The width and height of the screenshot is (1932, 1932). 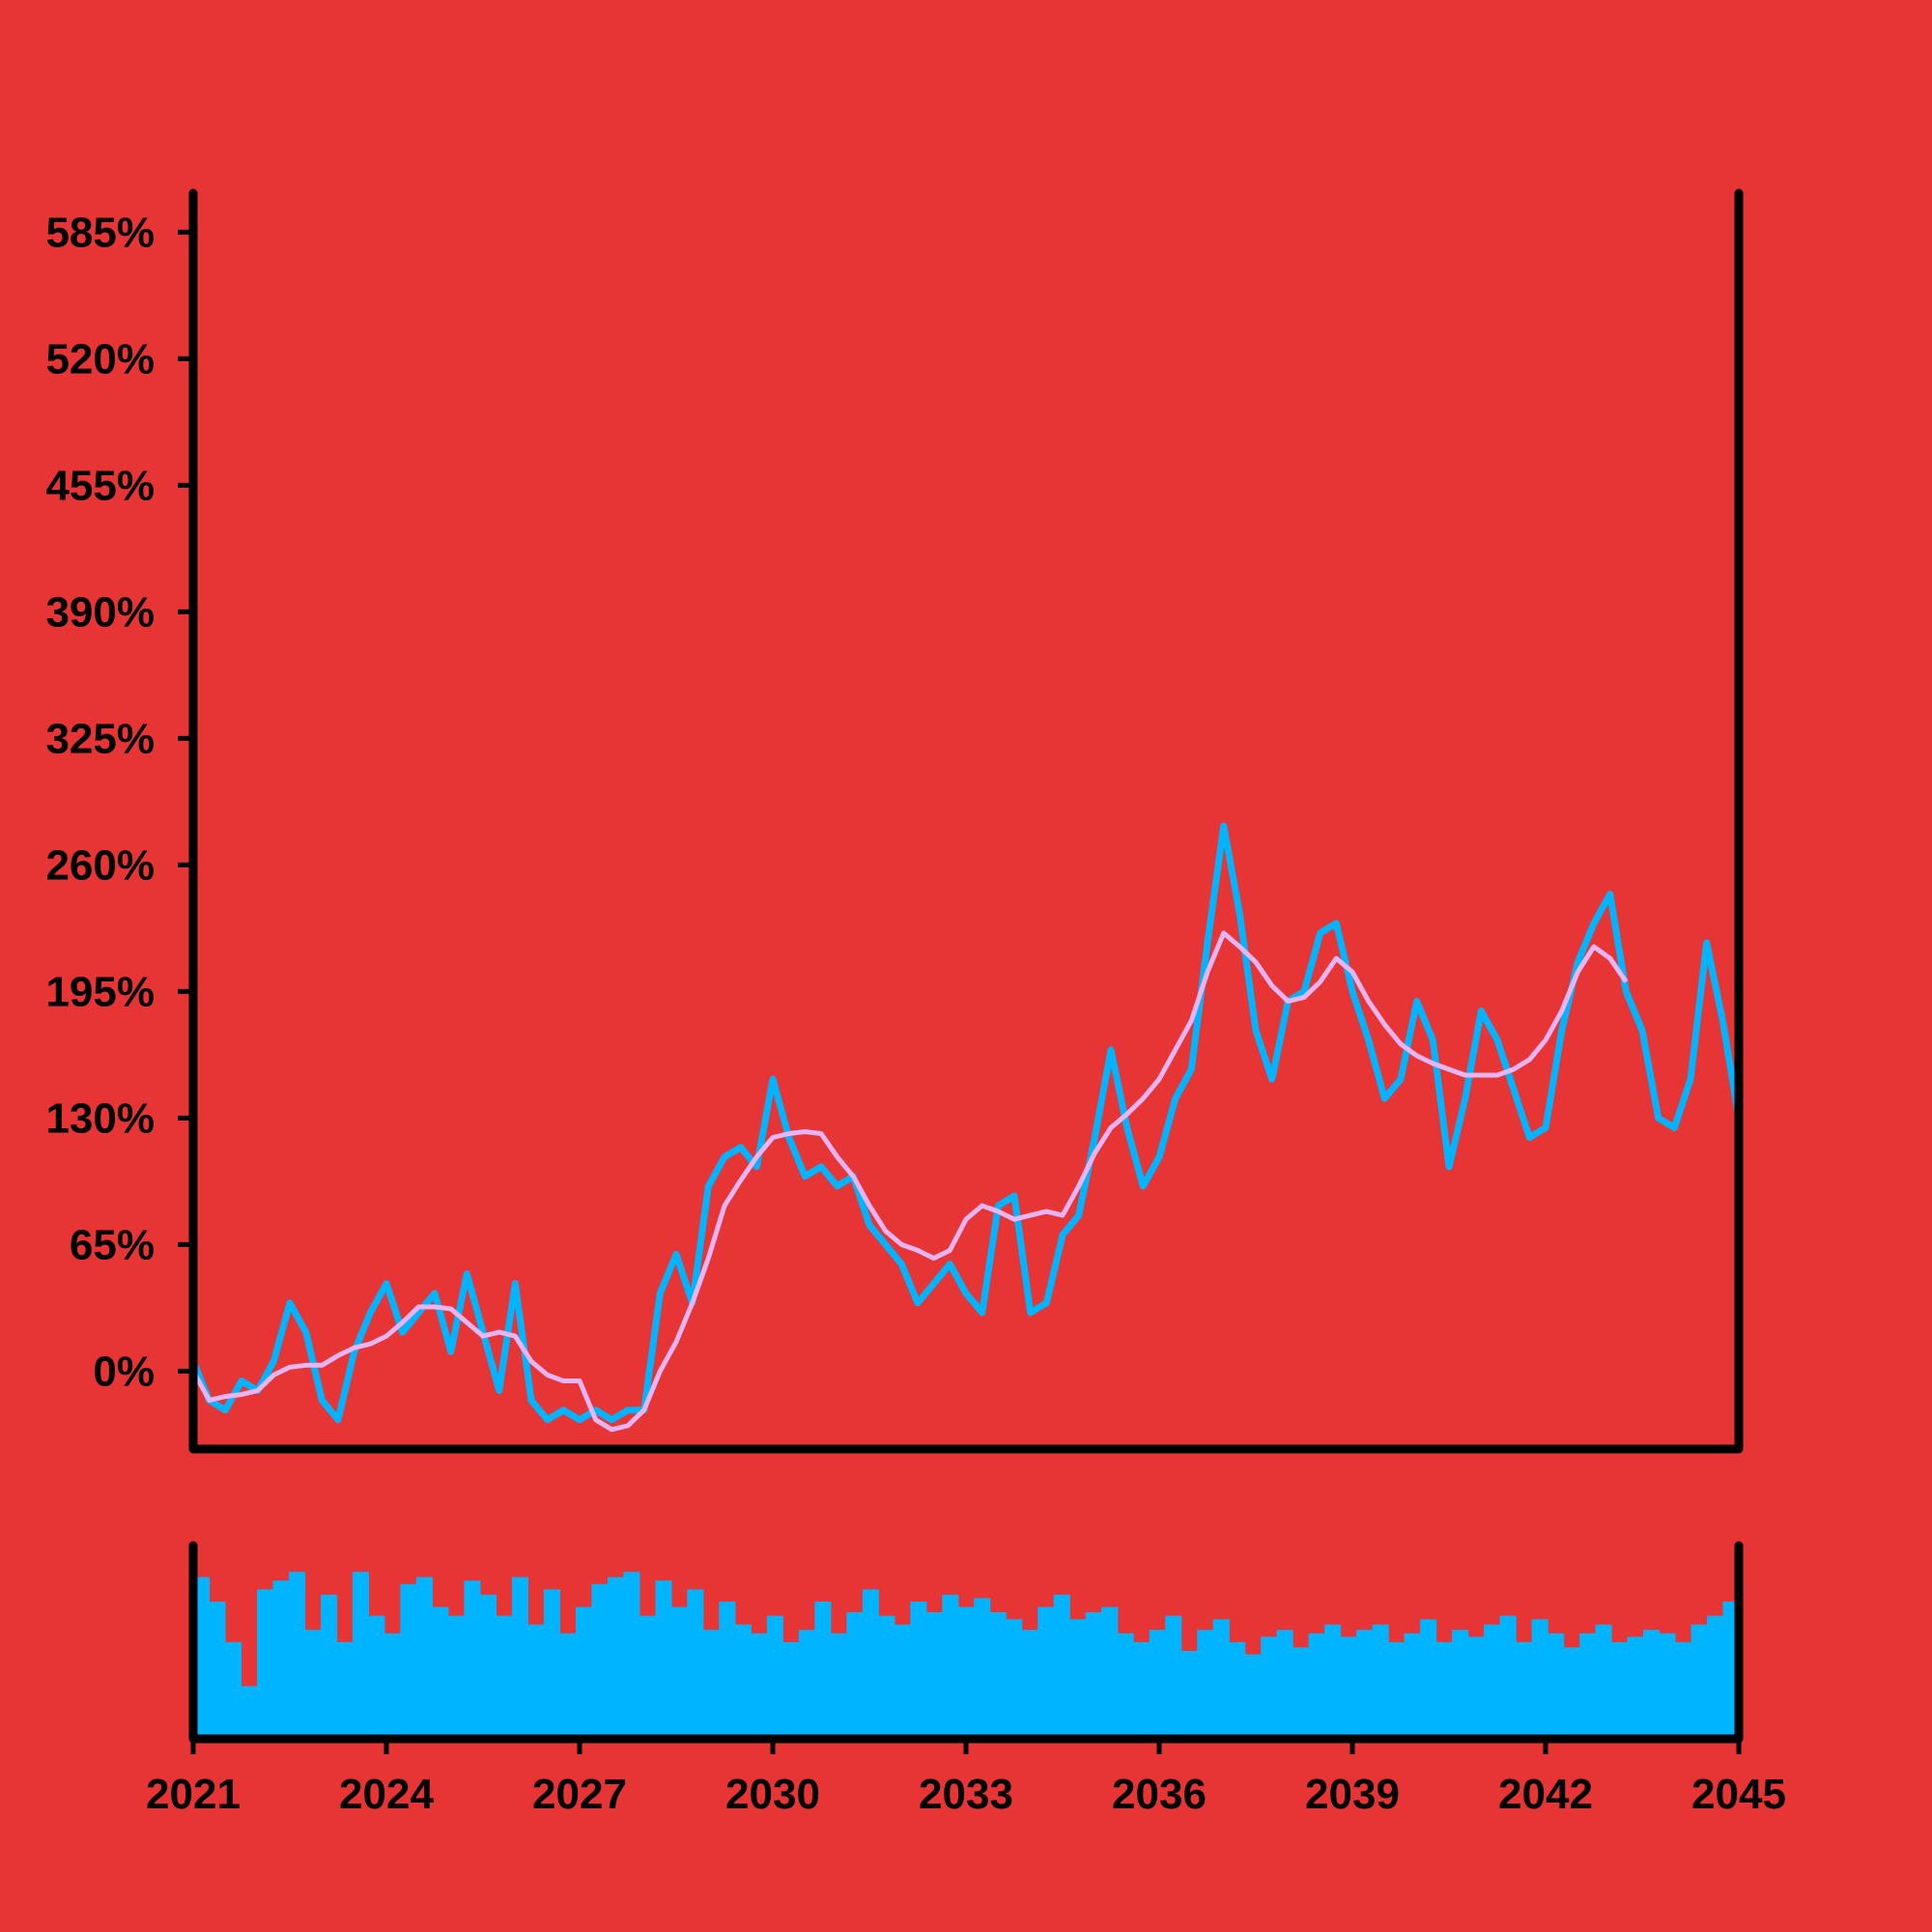 I want to click on x-tick-label: 2033, so click(x=966, y=1794).